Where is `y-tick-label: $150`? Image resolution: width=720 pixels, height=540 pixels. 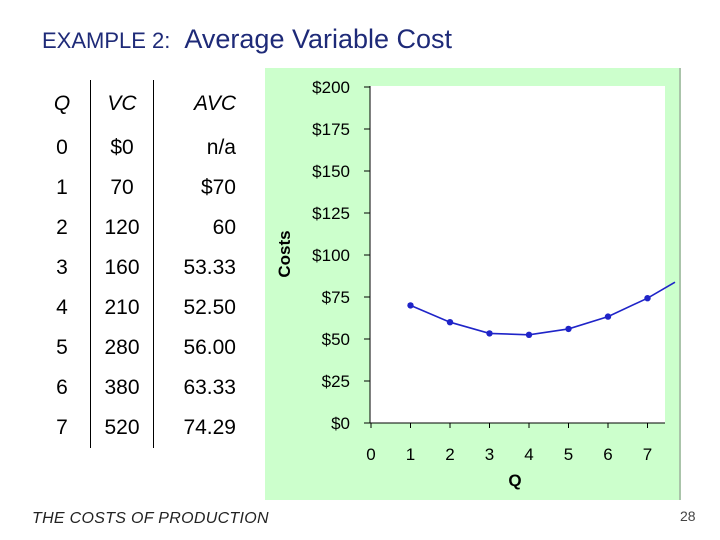 y-tick-label: $150 is located at coordinates (331, 171).